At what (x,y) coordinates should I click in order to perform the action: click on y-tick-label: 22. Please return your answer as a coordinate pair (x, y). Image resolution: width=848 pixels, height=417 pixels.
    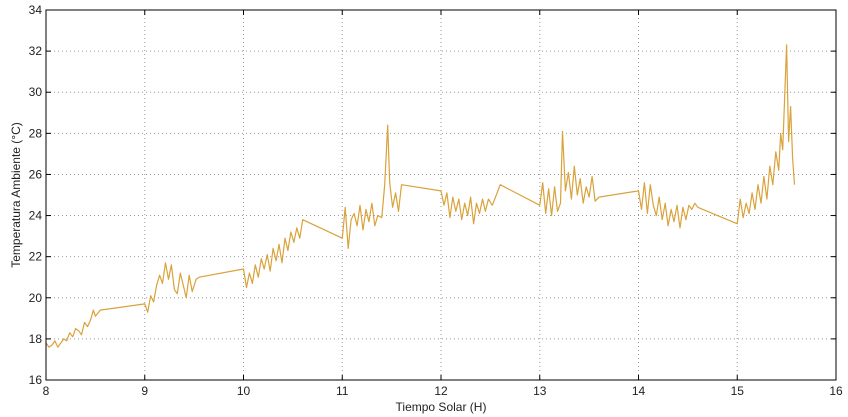
    Looking at the image, I should click on (36, 257).